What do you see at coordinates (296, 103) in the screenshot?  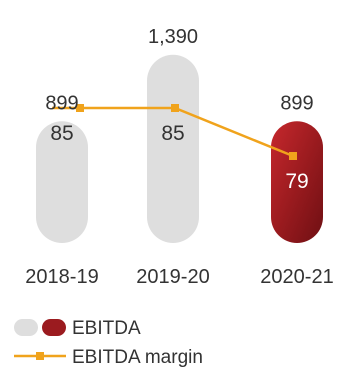 I see `bar-value-label-2020-21: 899` at bounding box center [296, 103].